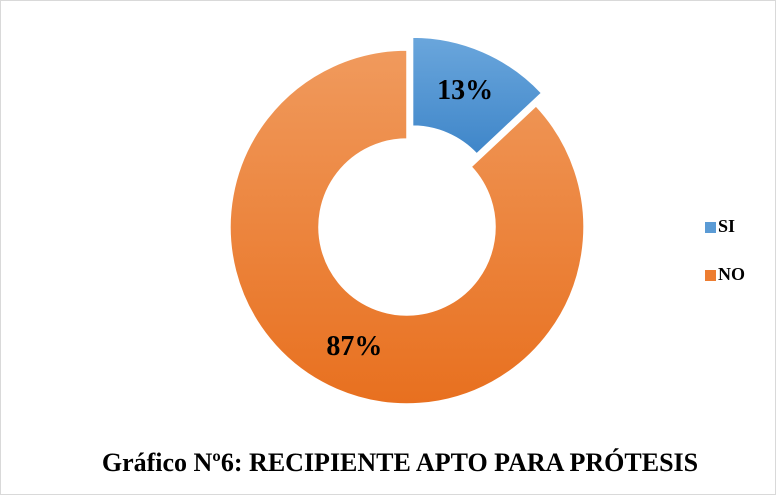 Image resolution: width=776 pixels, height=495 pixels. I want to click on legend-label: SI, so click(726, 226).